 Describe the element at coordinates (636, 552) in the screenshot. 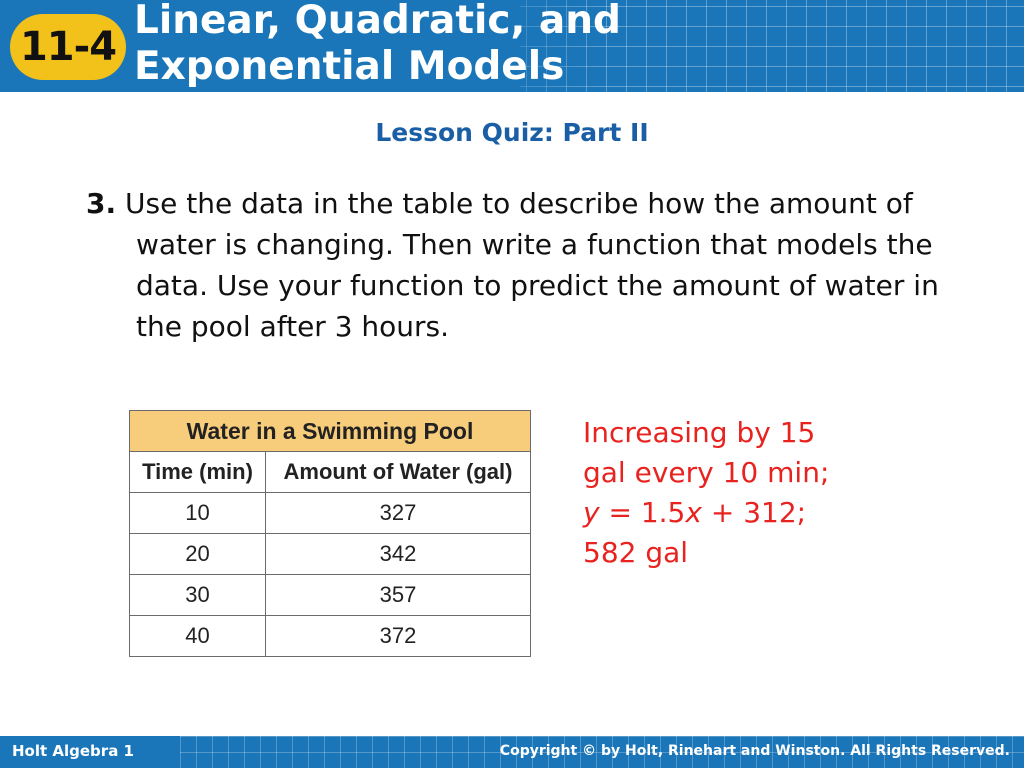

I see `answer-line4: 582 gal` at that location.